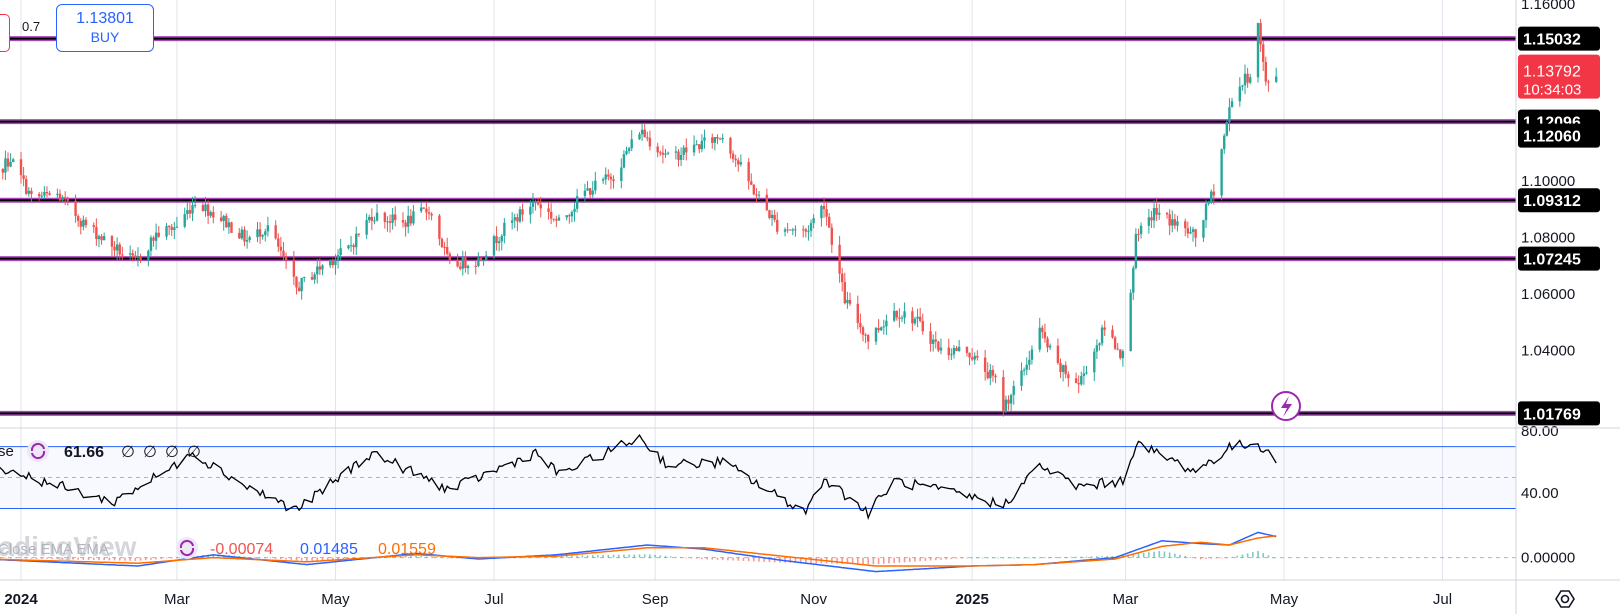 This screenshot has height=614, width=1620. I want to click on current-price-tag, so click(1559, 76).